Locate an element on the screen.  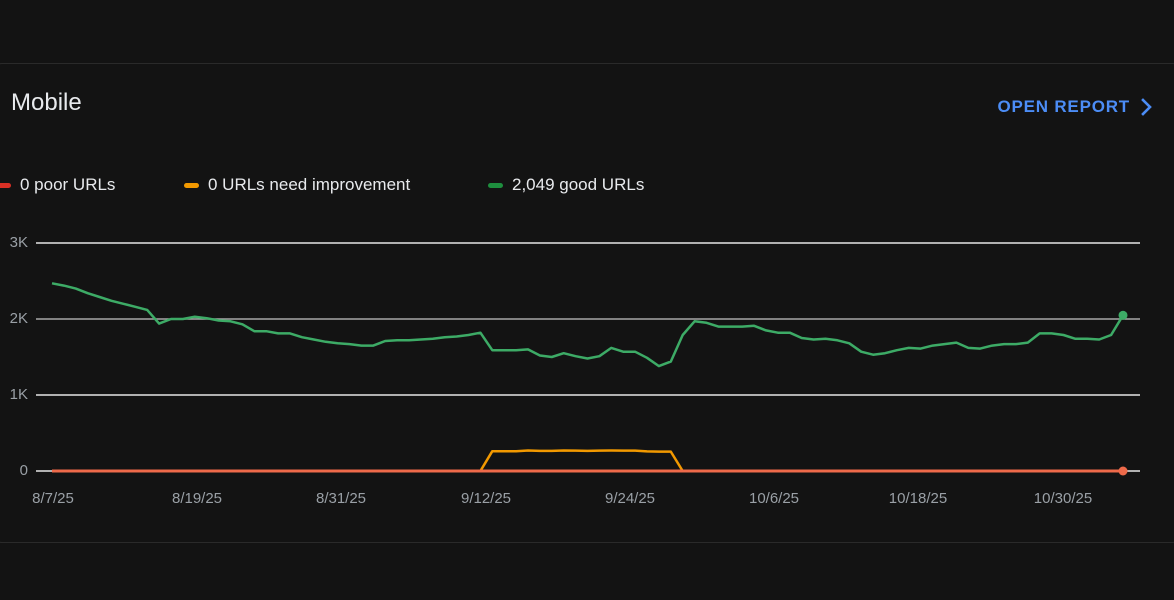
y-tick-1k: 1K is located at coordinates (18, 394).